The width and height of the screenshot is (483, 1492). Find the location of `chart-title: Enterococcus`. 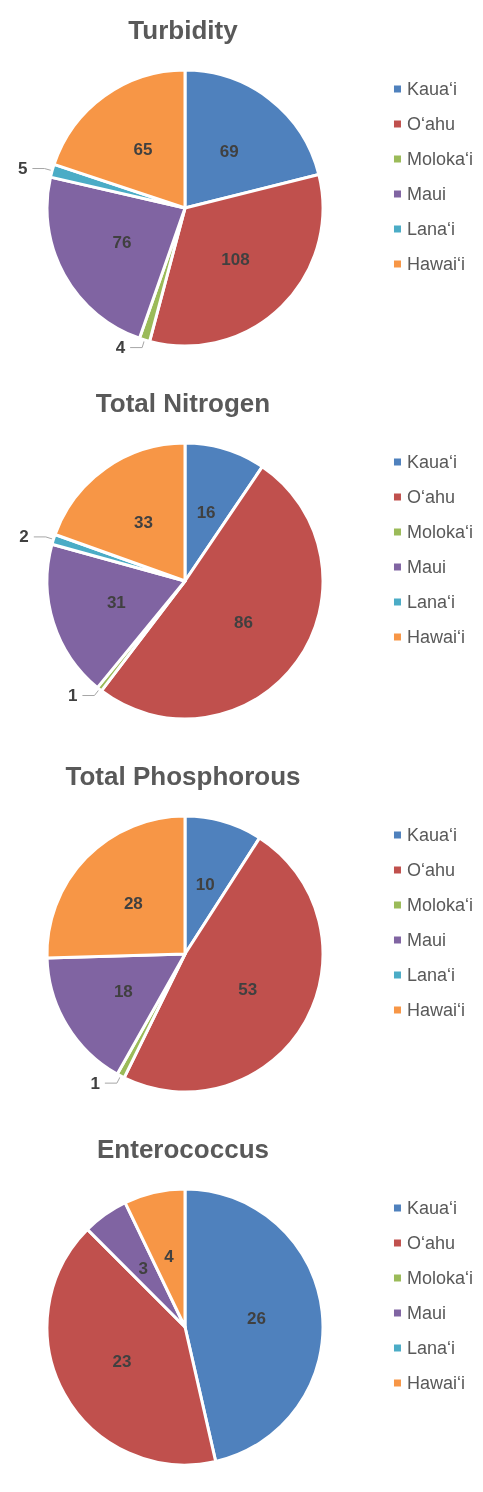

chart-title: Enterococcus is located at coordinates (183, 1149).